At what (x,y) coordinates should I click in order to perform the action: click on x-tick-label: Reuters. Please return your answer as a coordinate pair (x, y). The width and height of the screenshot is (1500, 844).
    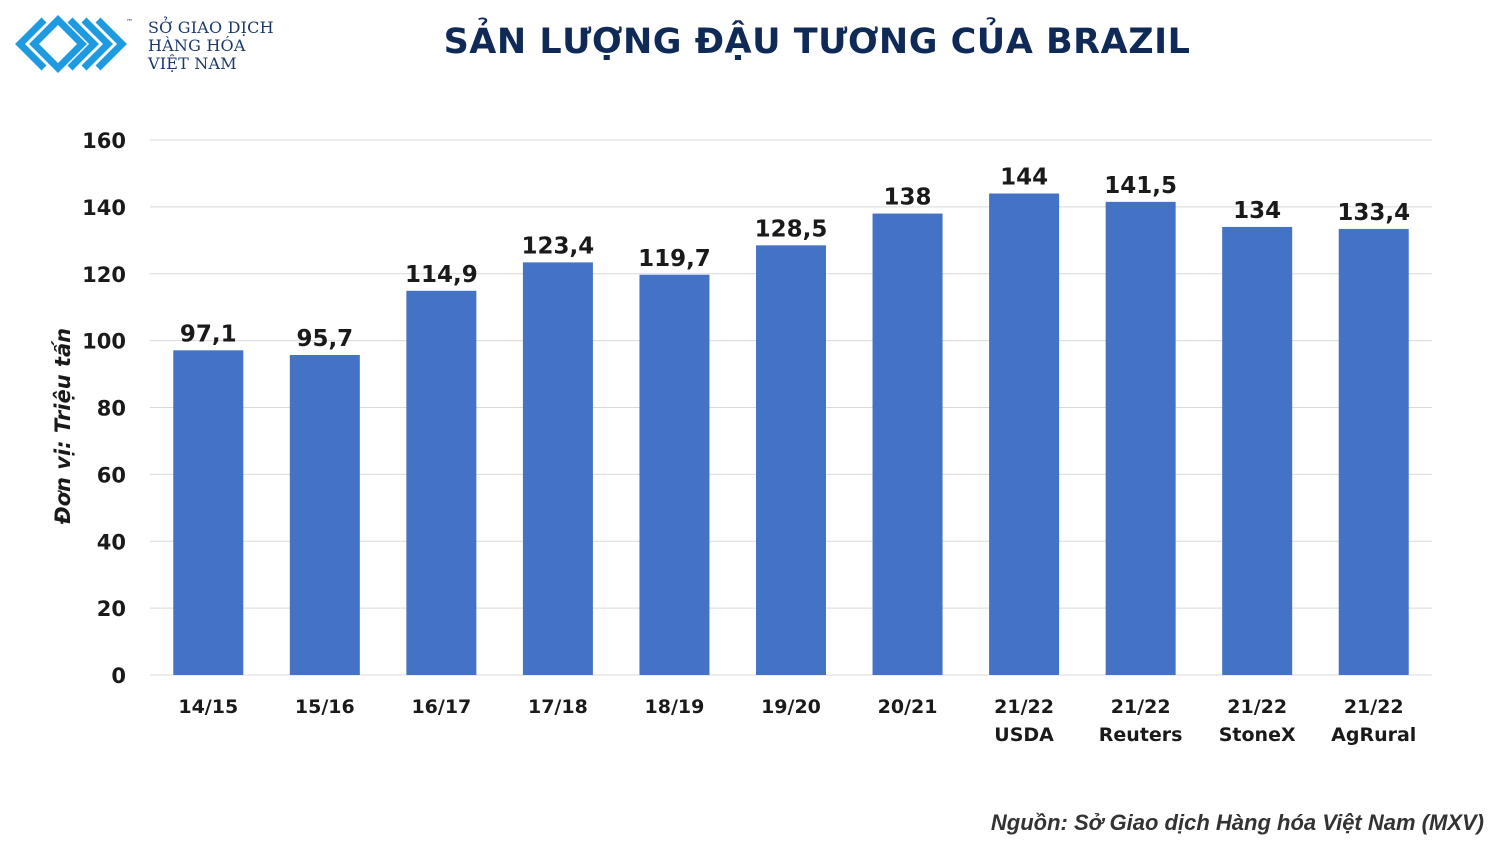
    Looking at the image, I should click on (1141, 735).